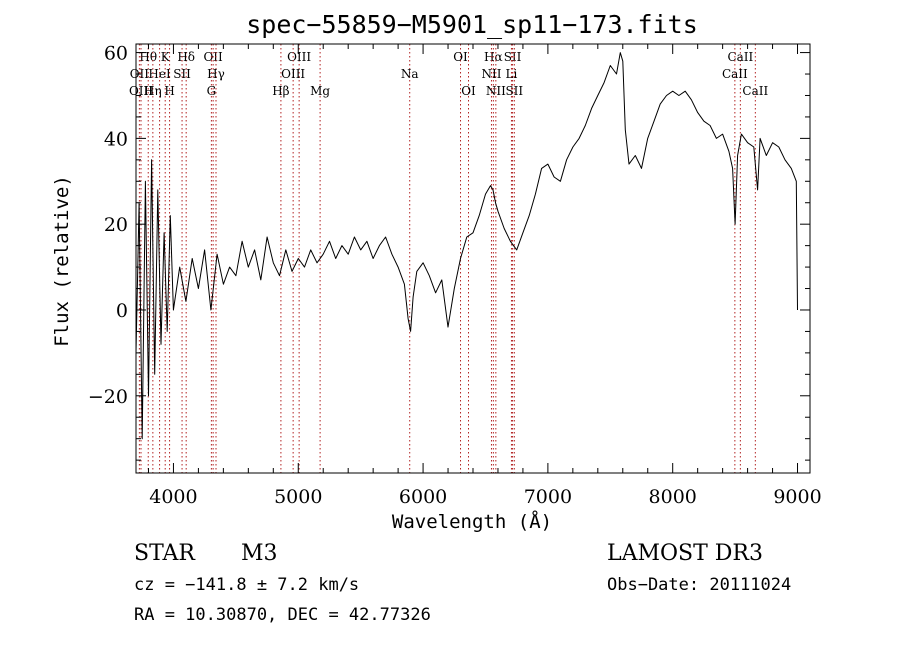 Image resolution: width=900 pixels, height=654 pixels. I want to click on y-tick-label: 60, so click(116, 54).